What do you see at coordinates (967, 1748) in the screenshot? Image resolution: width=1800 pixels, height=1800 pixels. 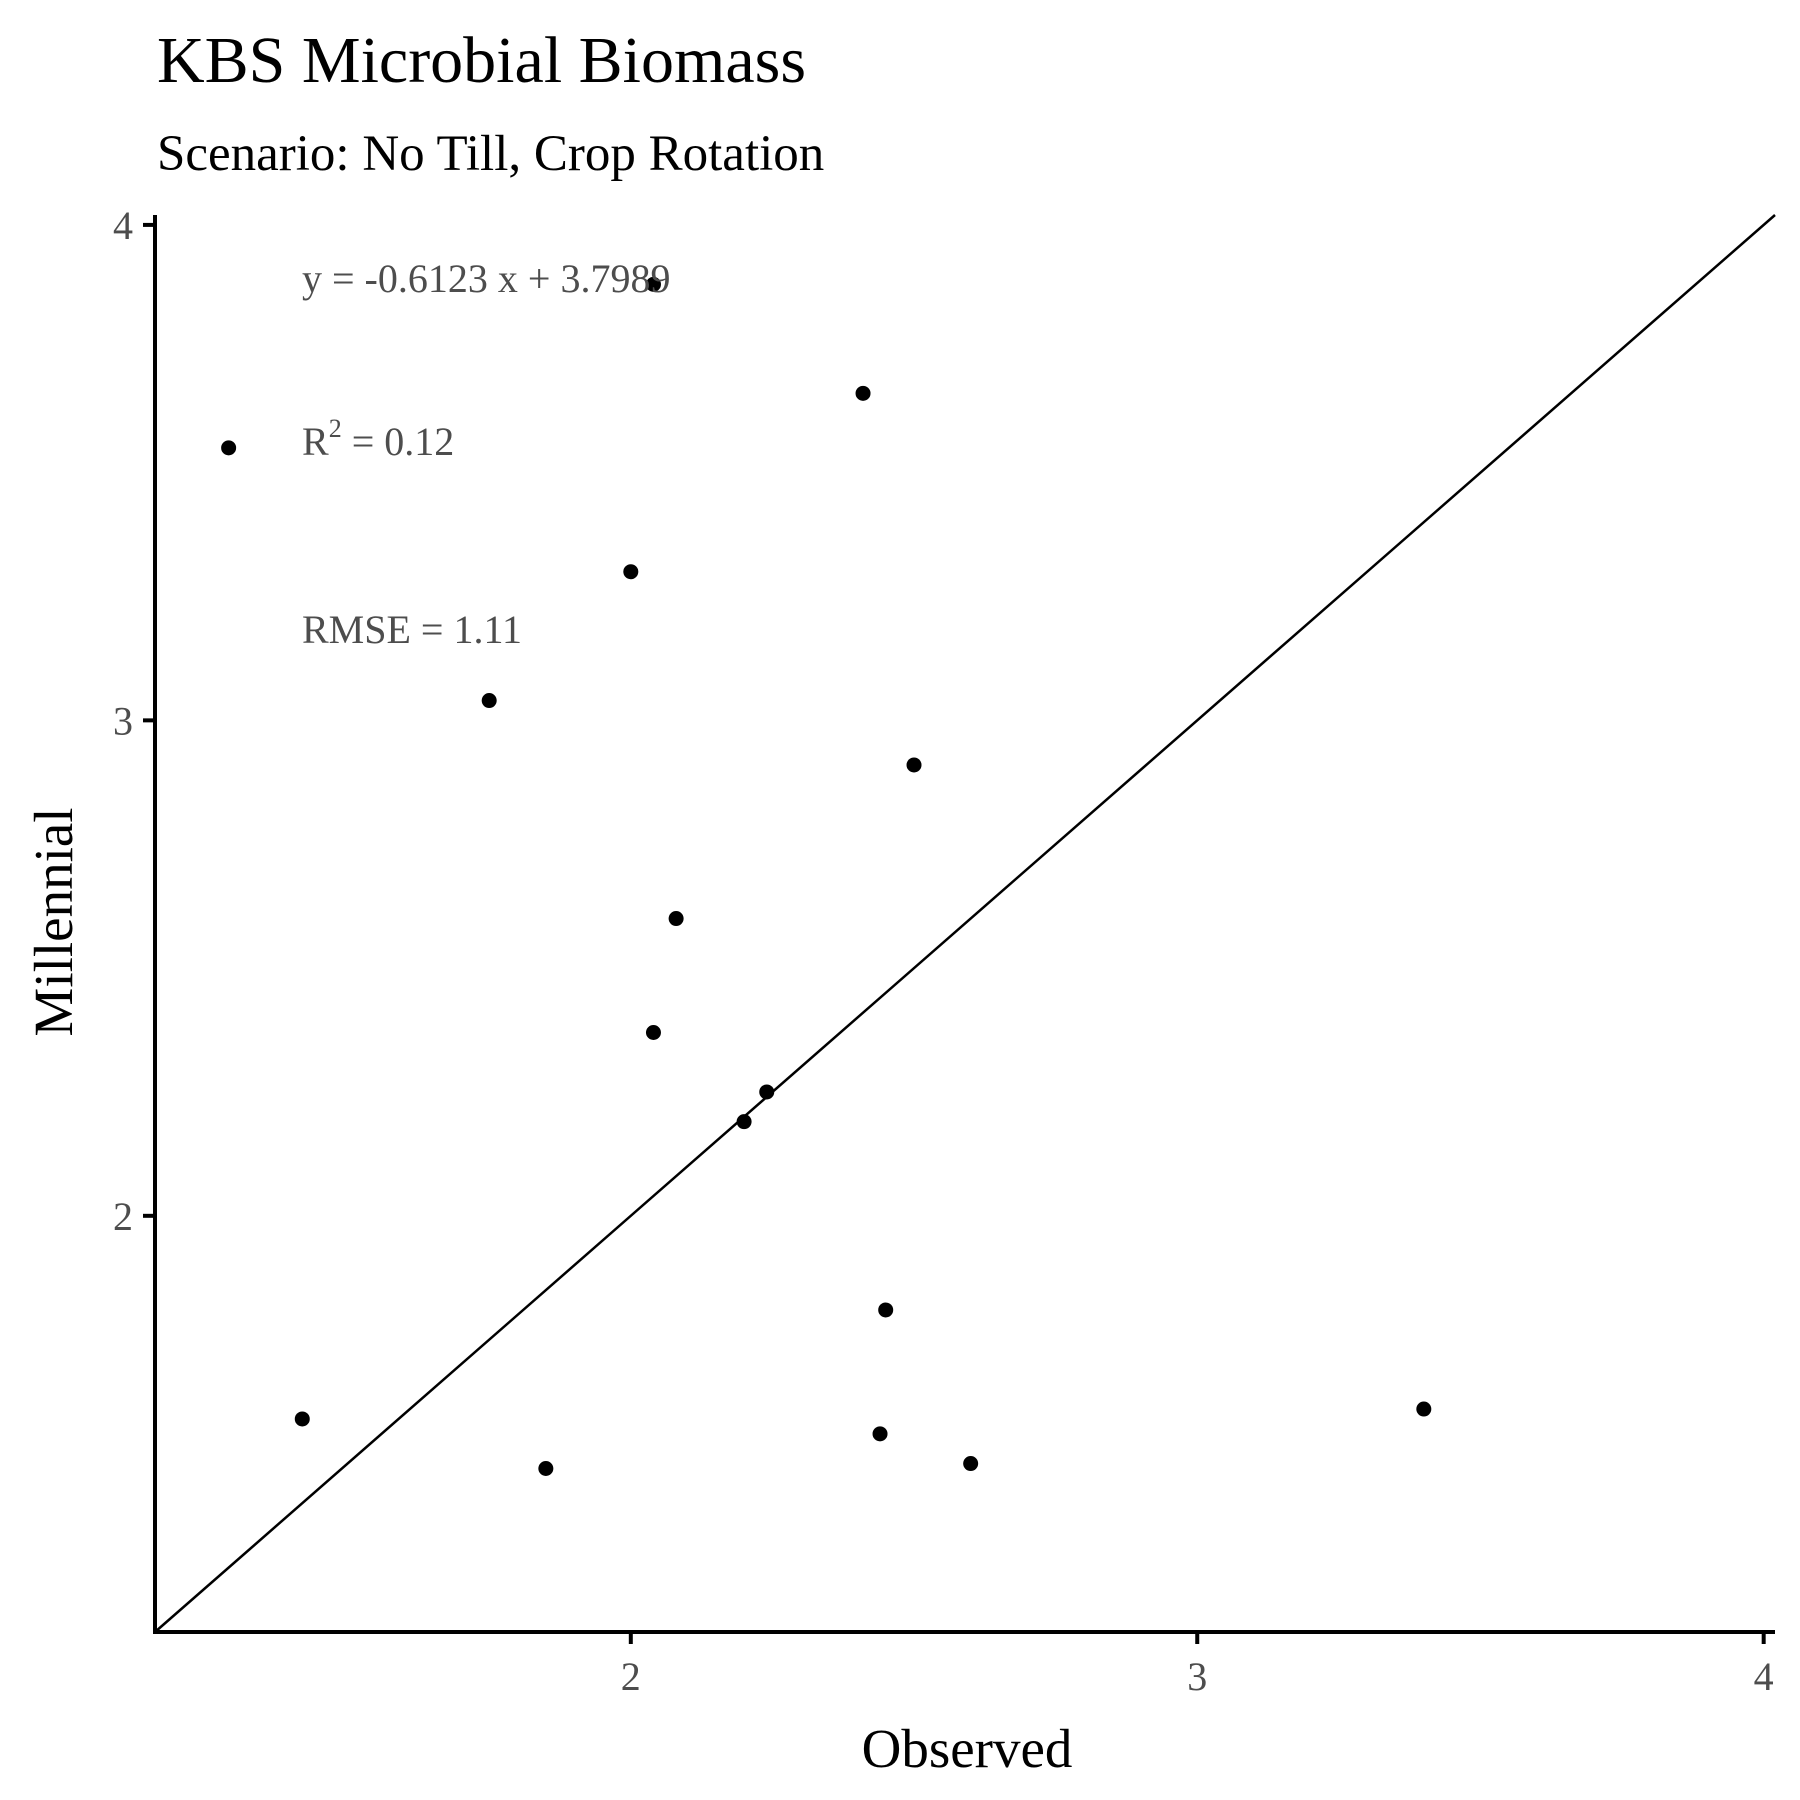 I see `x-axis-title: Observed` at bounding box center [967, 1748].